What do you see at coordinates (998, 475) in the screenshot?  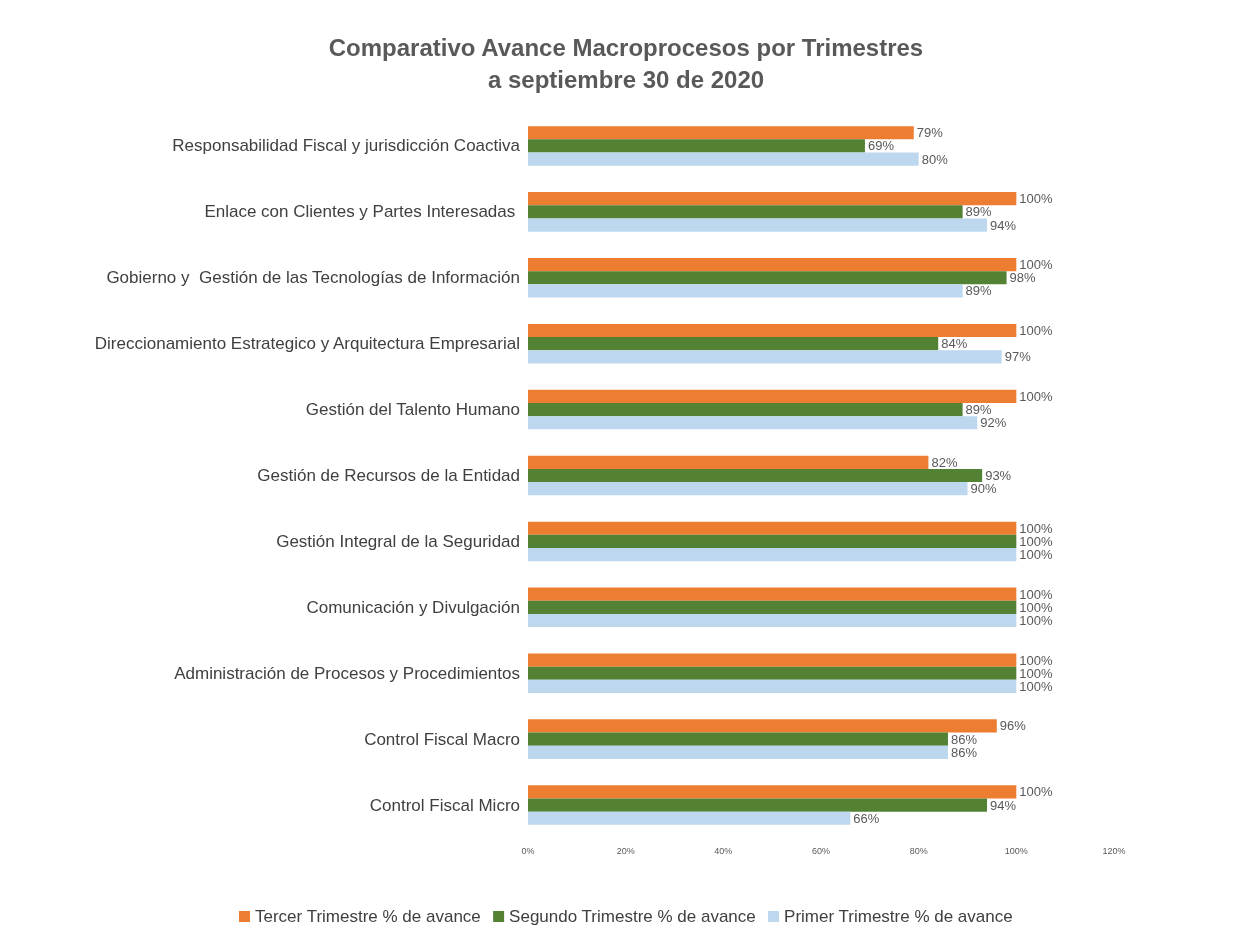 I see `data-label: 93%` at bounding box center [998, 475].